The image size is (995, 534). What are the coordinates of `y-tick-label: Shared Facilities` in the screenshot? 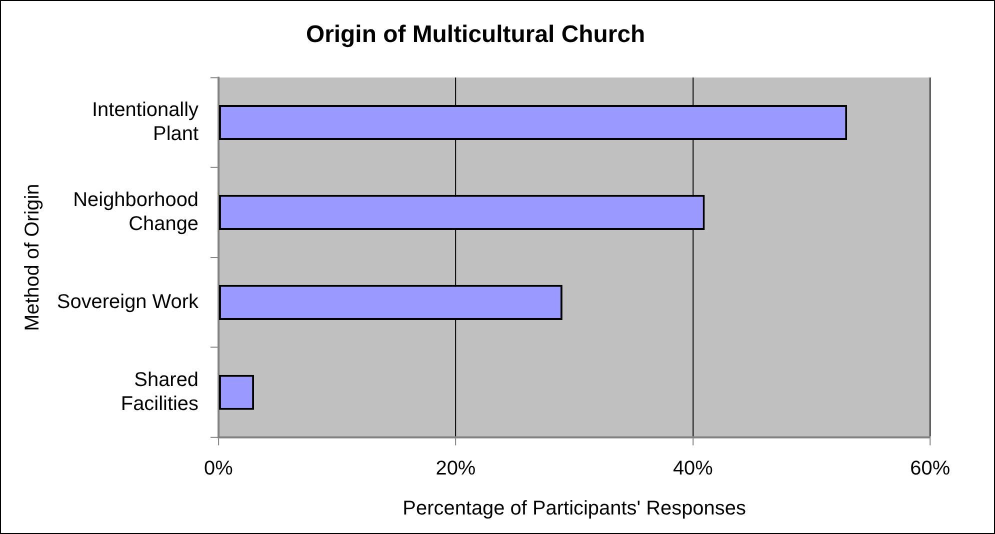 It's located at (159, 391).